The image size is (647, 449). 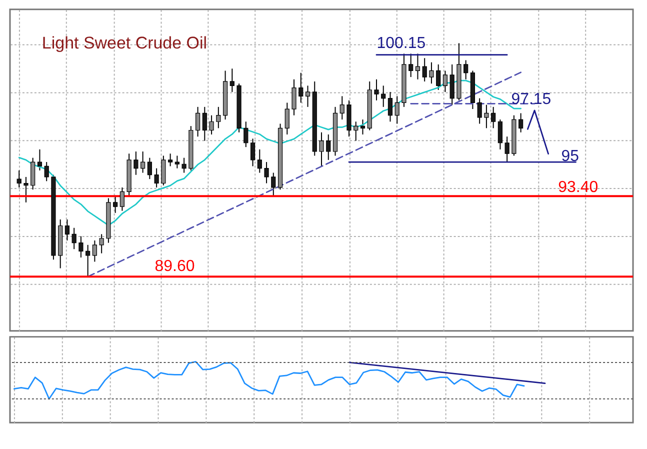 I want to click on annotation: 100.15, so click(x=401, y=43).